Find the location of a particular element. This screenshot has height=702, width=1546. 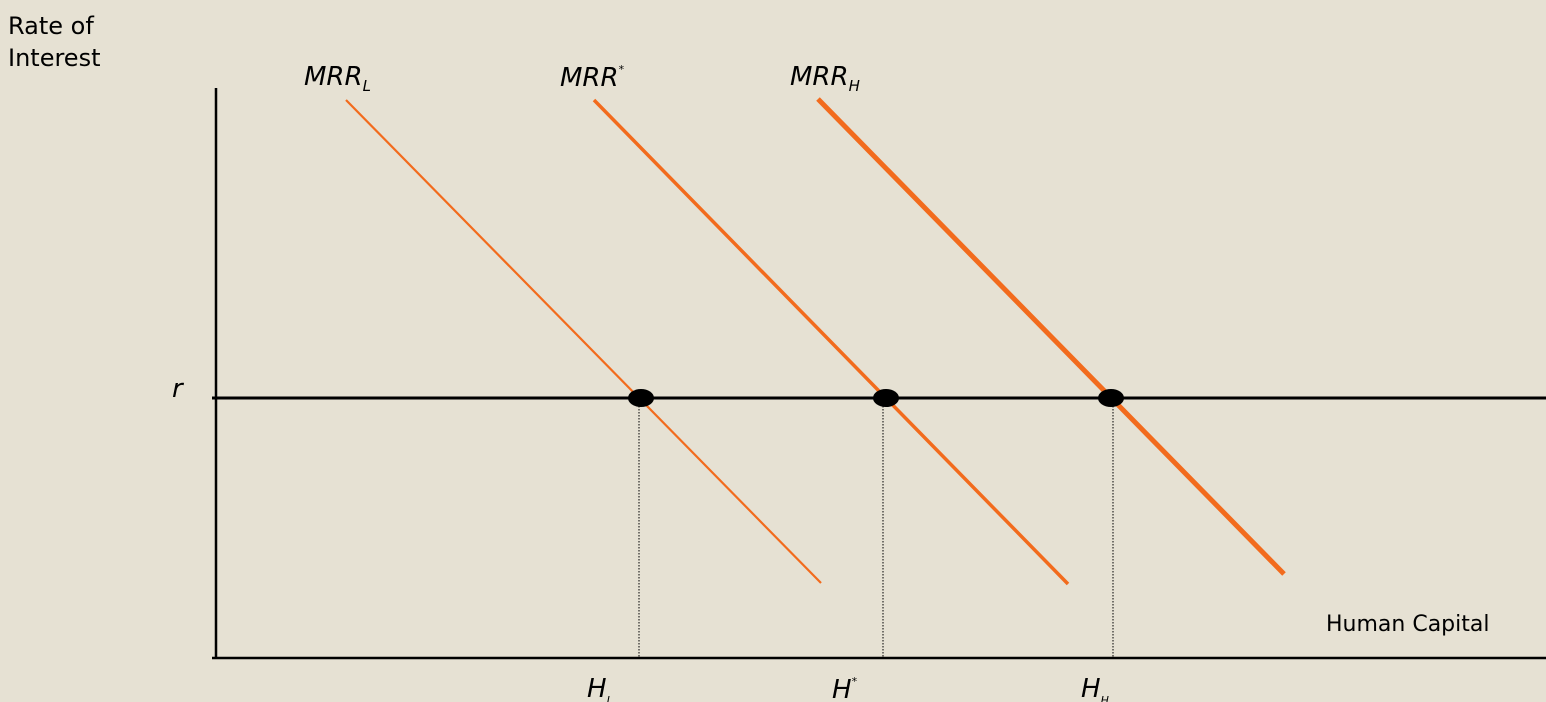

equilibrium-point-l is located at coordinates (641, 398).